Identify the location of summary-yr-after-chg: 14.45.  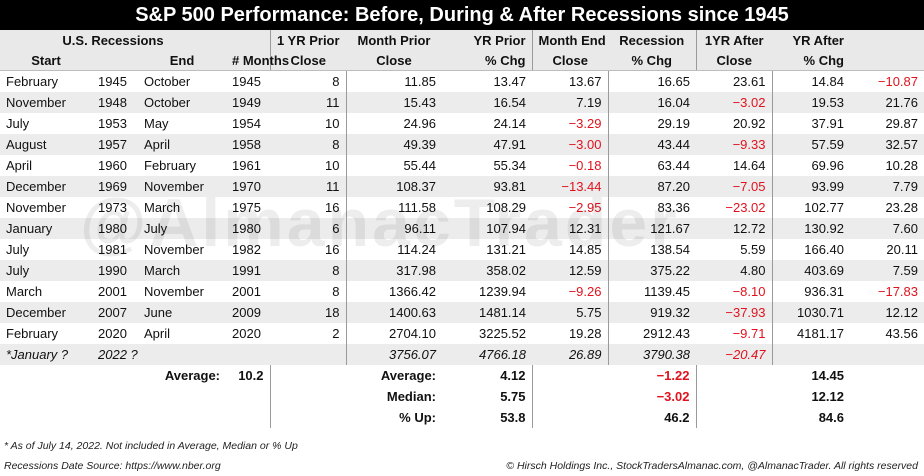
(811, 375).